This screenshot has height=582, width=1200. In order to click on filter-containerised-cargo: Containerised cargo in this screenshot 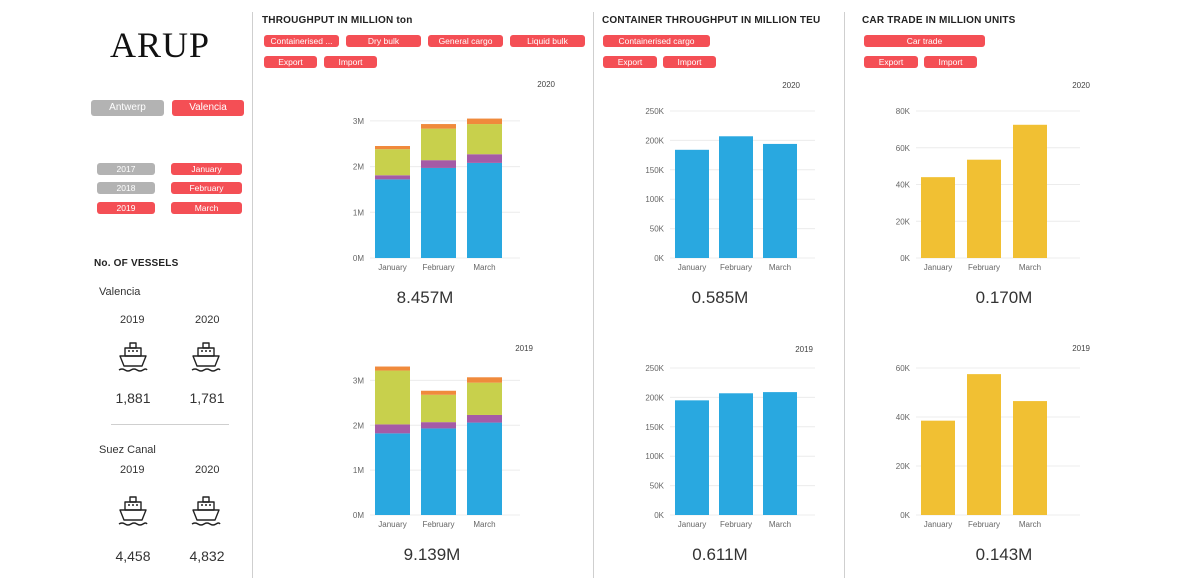, I will do `click(656, 41)`.